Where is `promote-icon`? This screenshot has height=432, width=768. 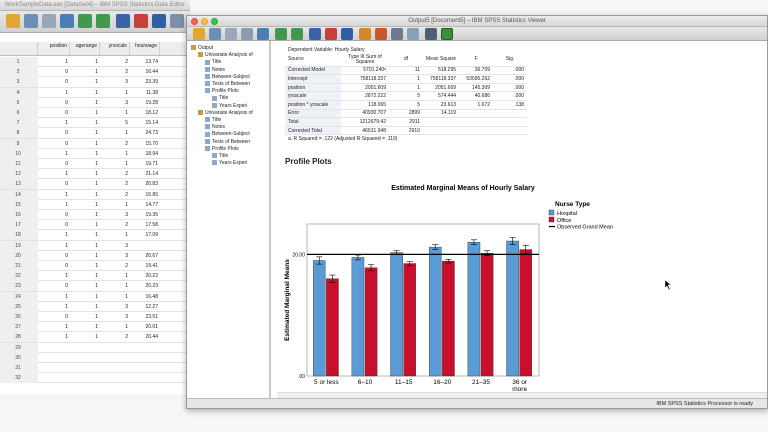
promote-icon is located at coordinates (365, 34).